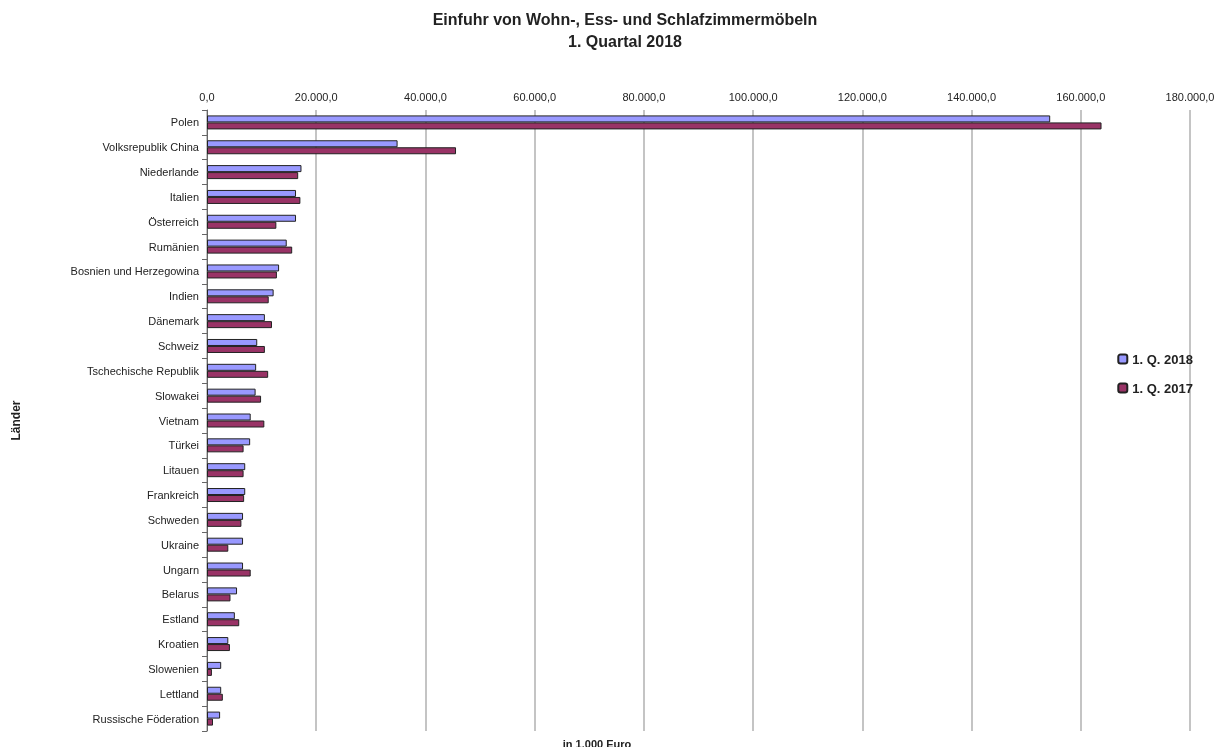 The image size is (1228, 747). I want to click on y-tick-label: Russische Föderation, so click(145, 718).